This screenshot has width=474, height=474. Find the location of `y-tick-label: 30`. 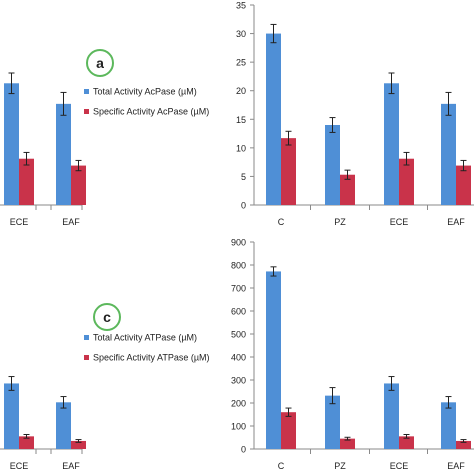

y-tick-label: 30 is located at coordinates (241, 34).